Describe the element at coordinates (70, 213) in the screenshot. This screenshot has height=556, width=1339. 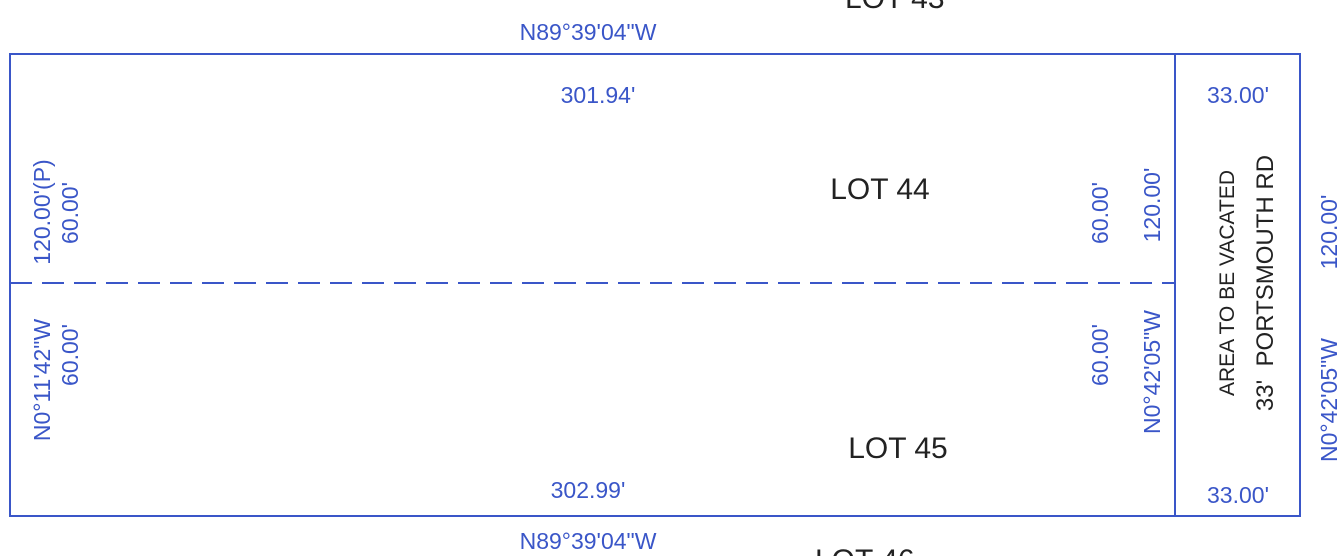
I see `west-upper-distance: 60.00'` at that location.